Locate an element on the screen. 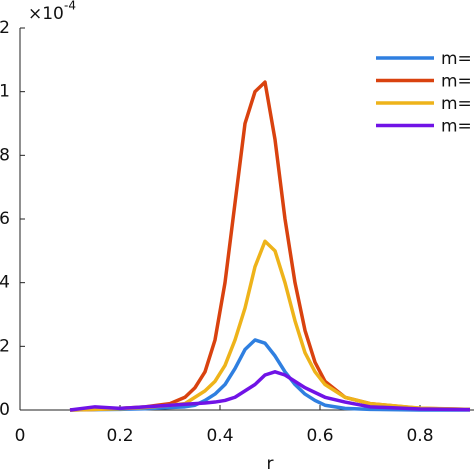 The width and height of the screenshot is (474, 474). axis-multiplier: ×10 is located at coordinates (46, 14).